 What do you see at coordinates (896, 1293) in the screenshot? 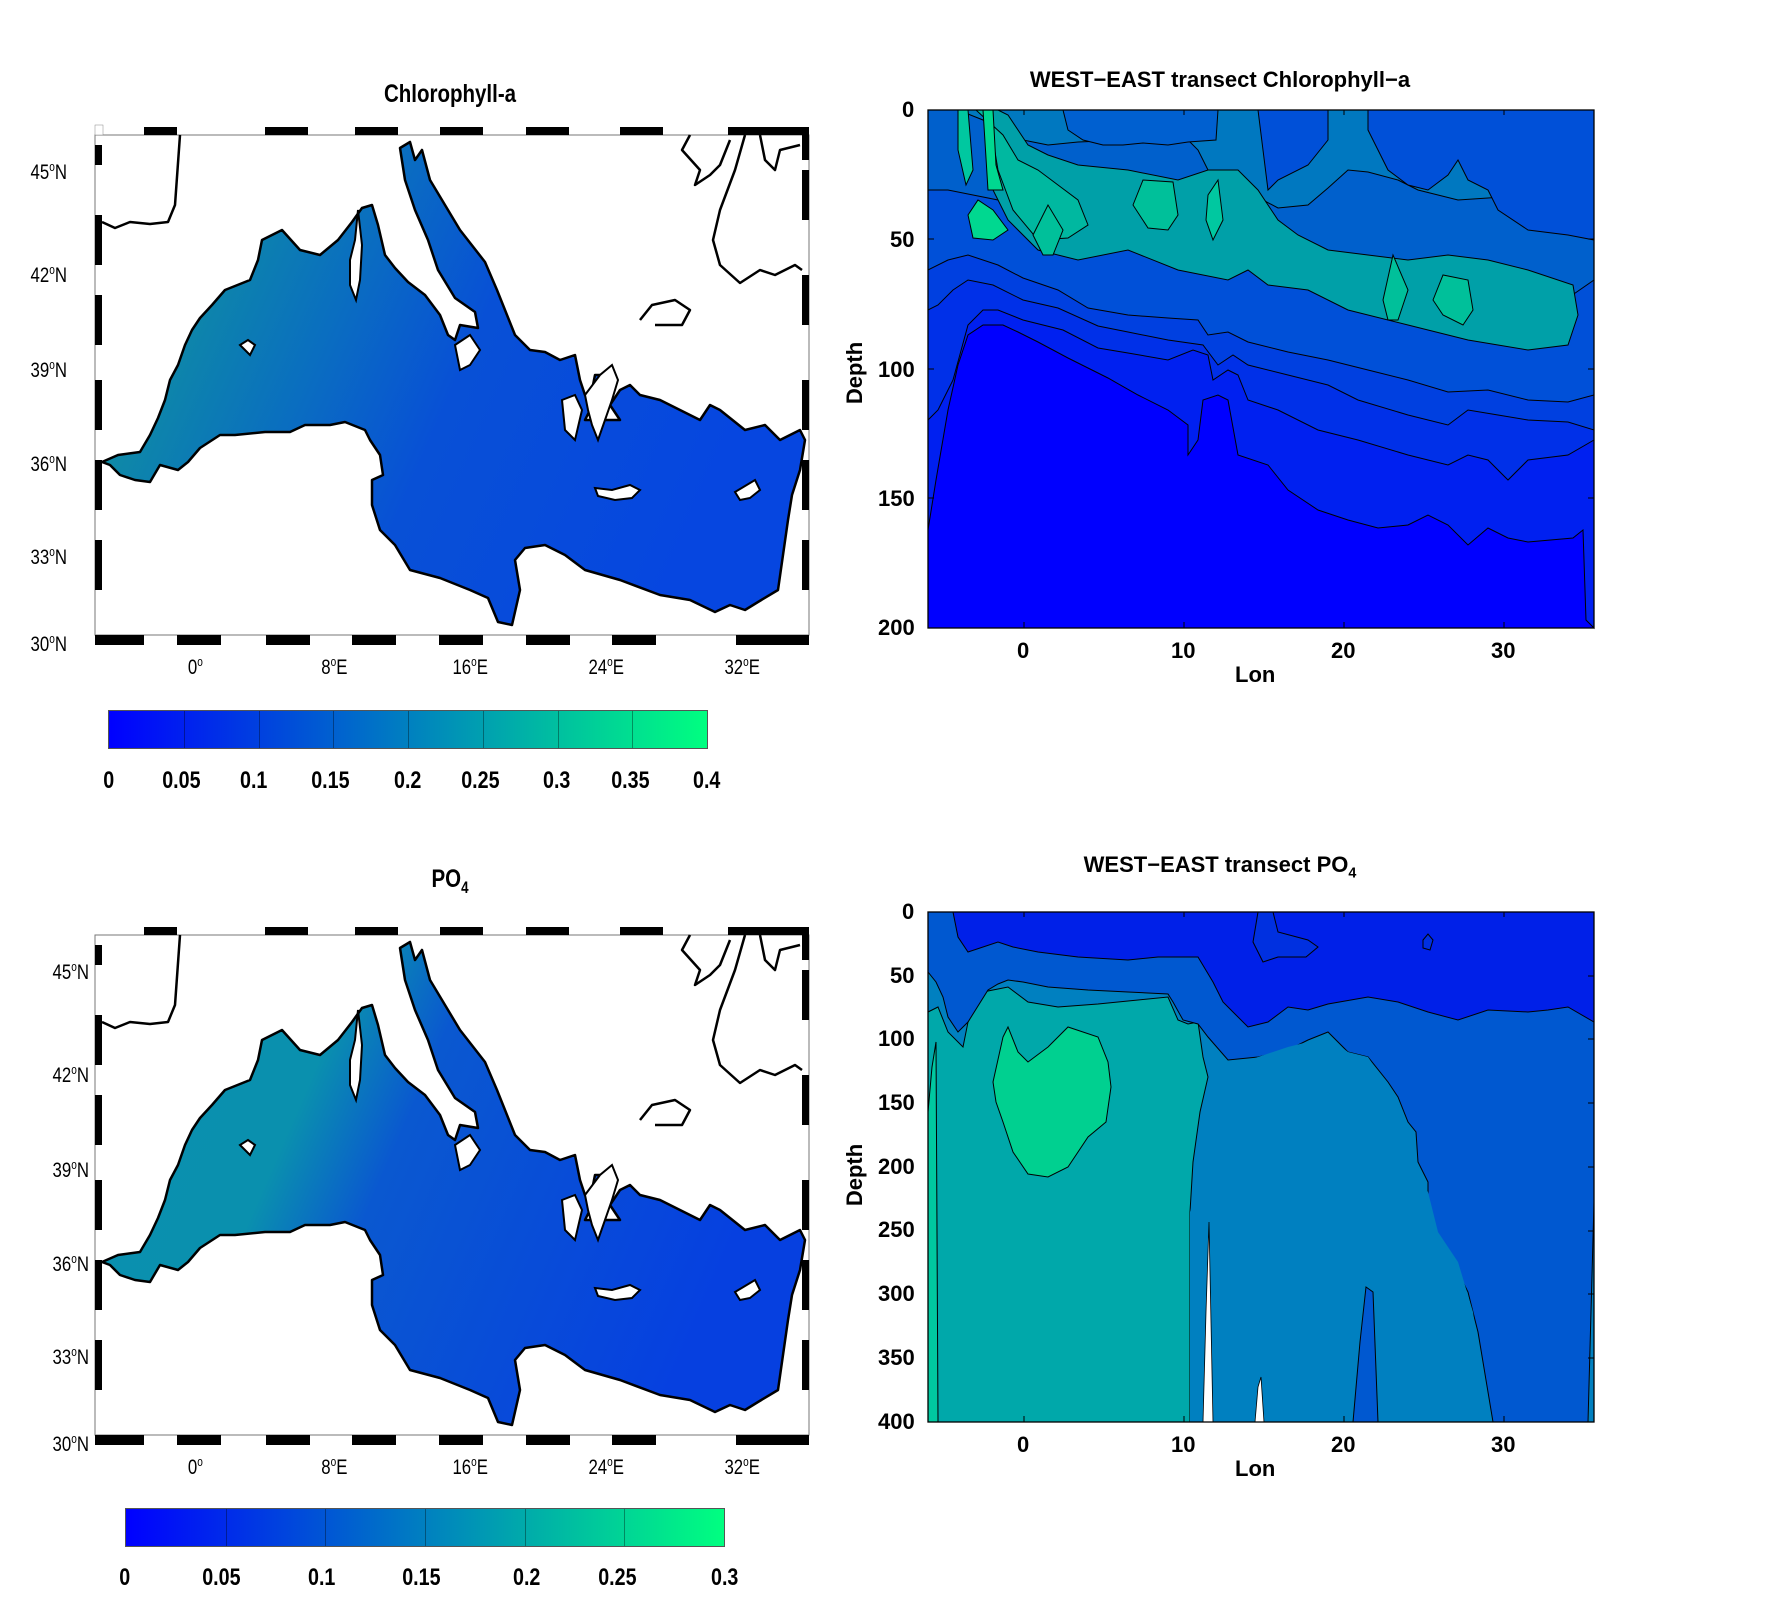
I see `po4-tr-ytick: 300` at bounding box center [896, 1293].